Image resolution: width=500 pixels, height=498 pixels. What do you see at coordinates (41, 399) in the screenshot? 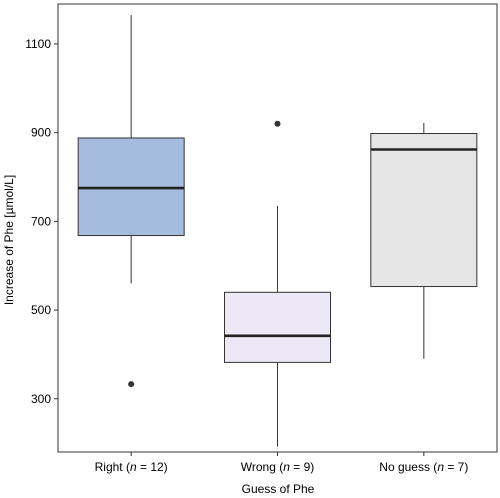
I see `y-tick-label: 300` at bounding box center [41, 399].